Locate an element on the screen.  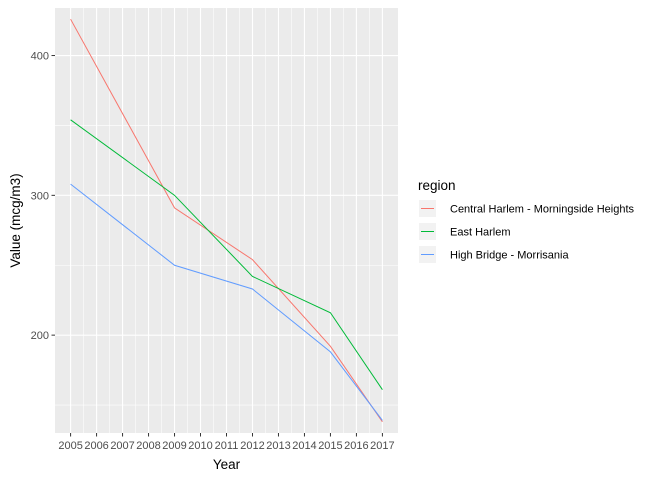
x-tick-label: 2010 is located at coordinates (200, 446).